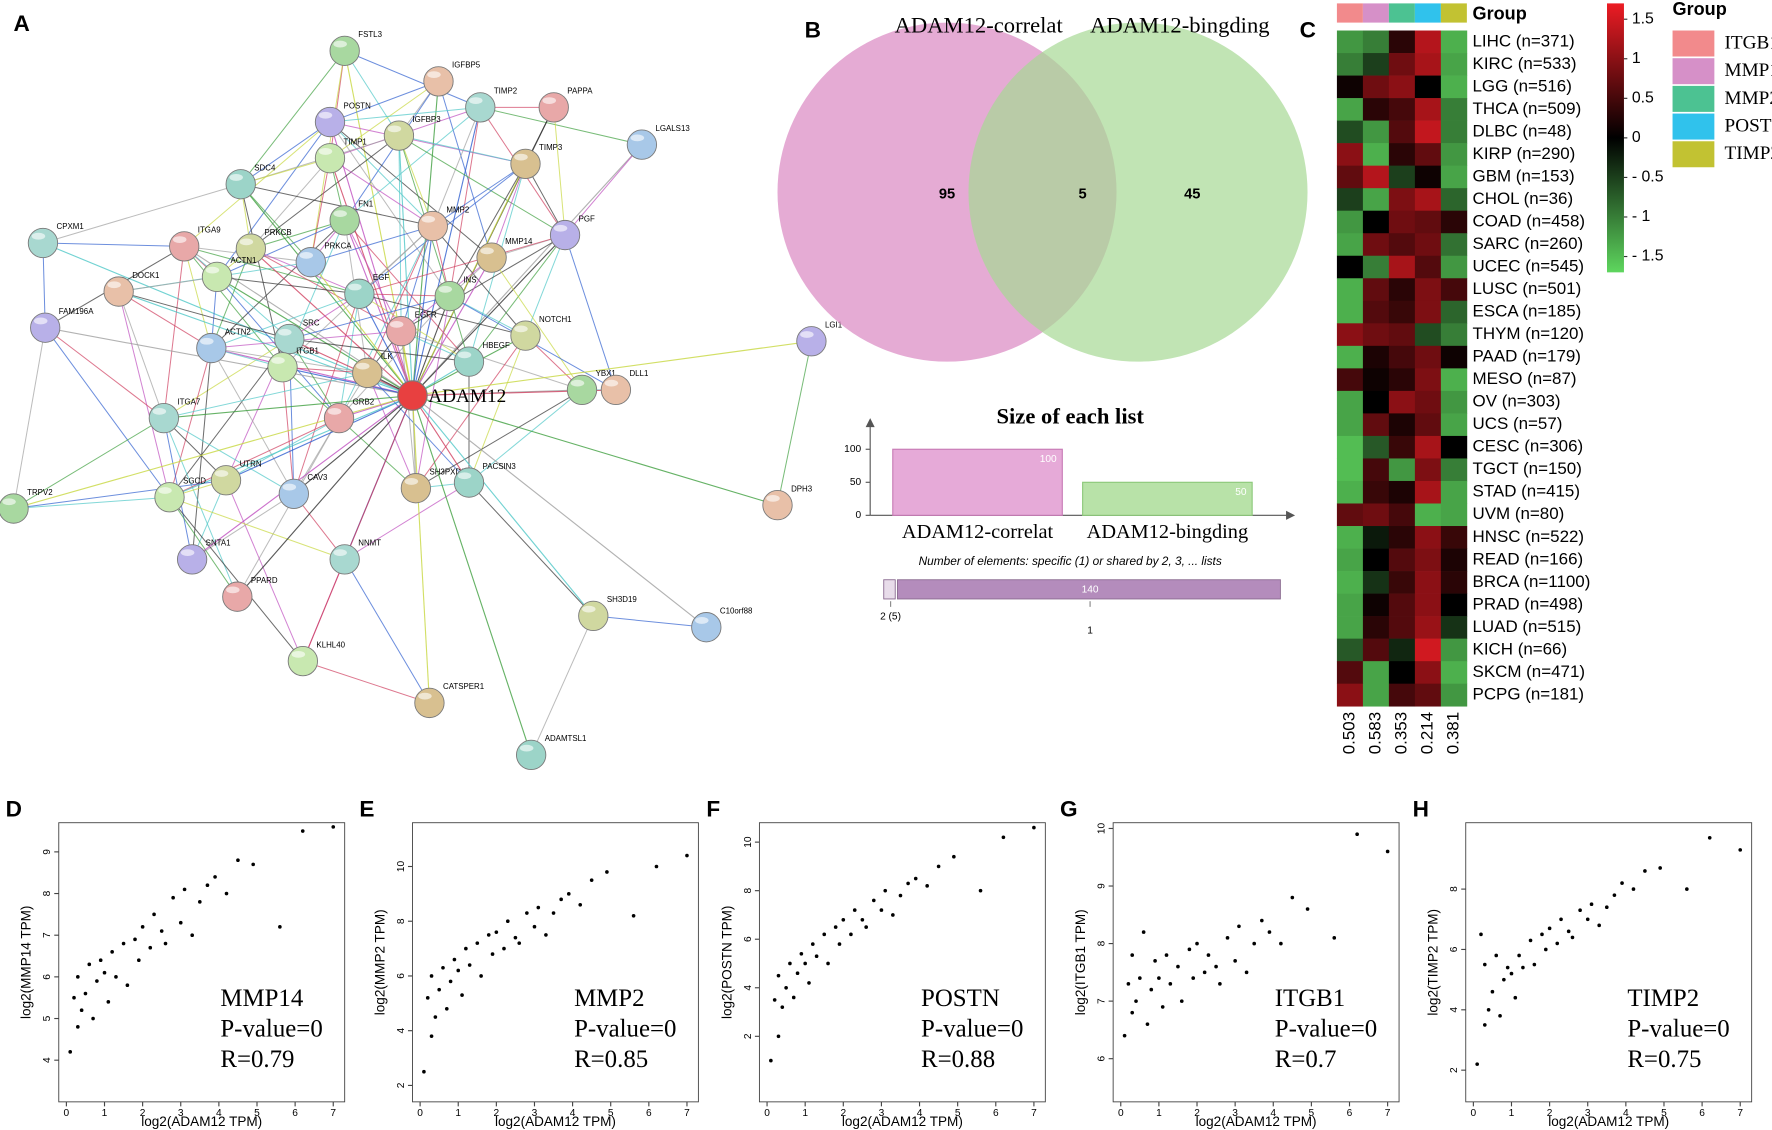 This screenshot has width=1772, height=1130. What do you see at coordinates (1121, 1113) in the screenshot?
I see `x-tick-label: 0` at bounding box center [1121, 1113].